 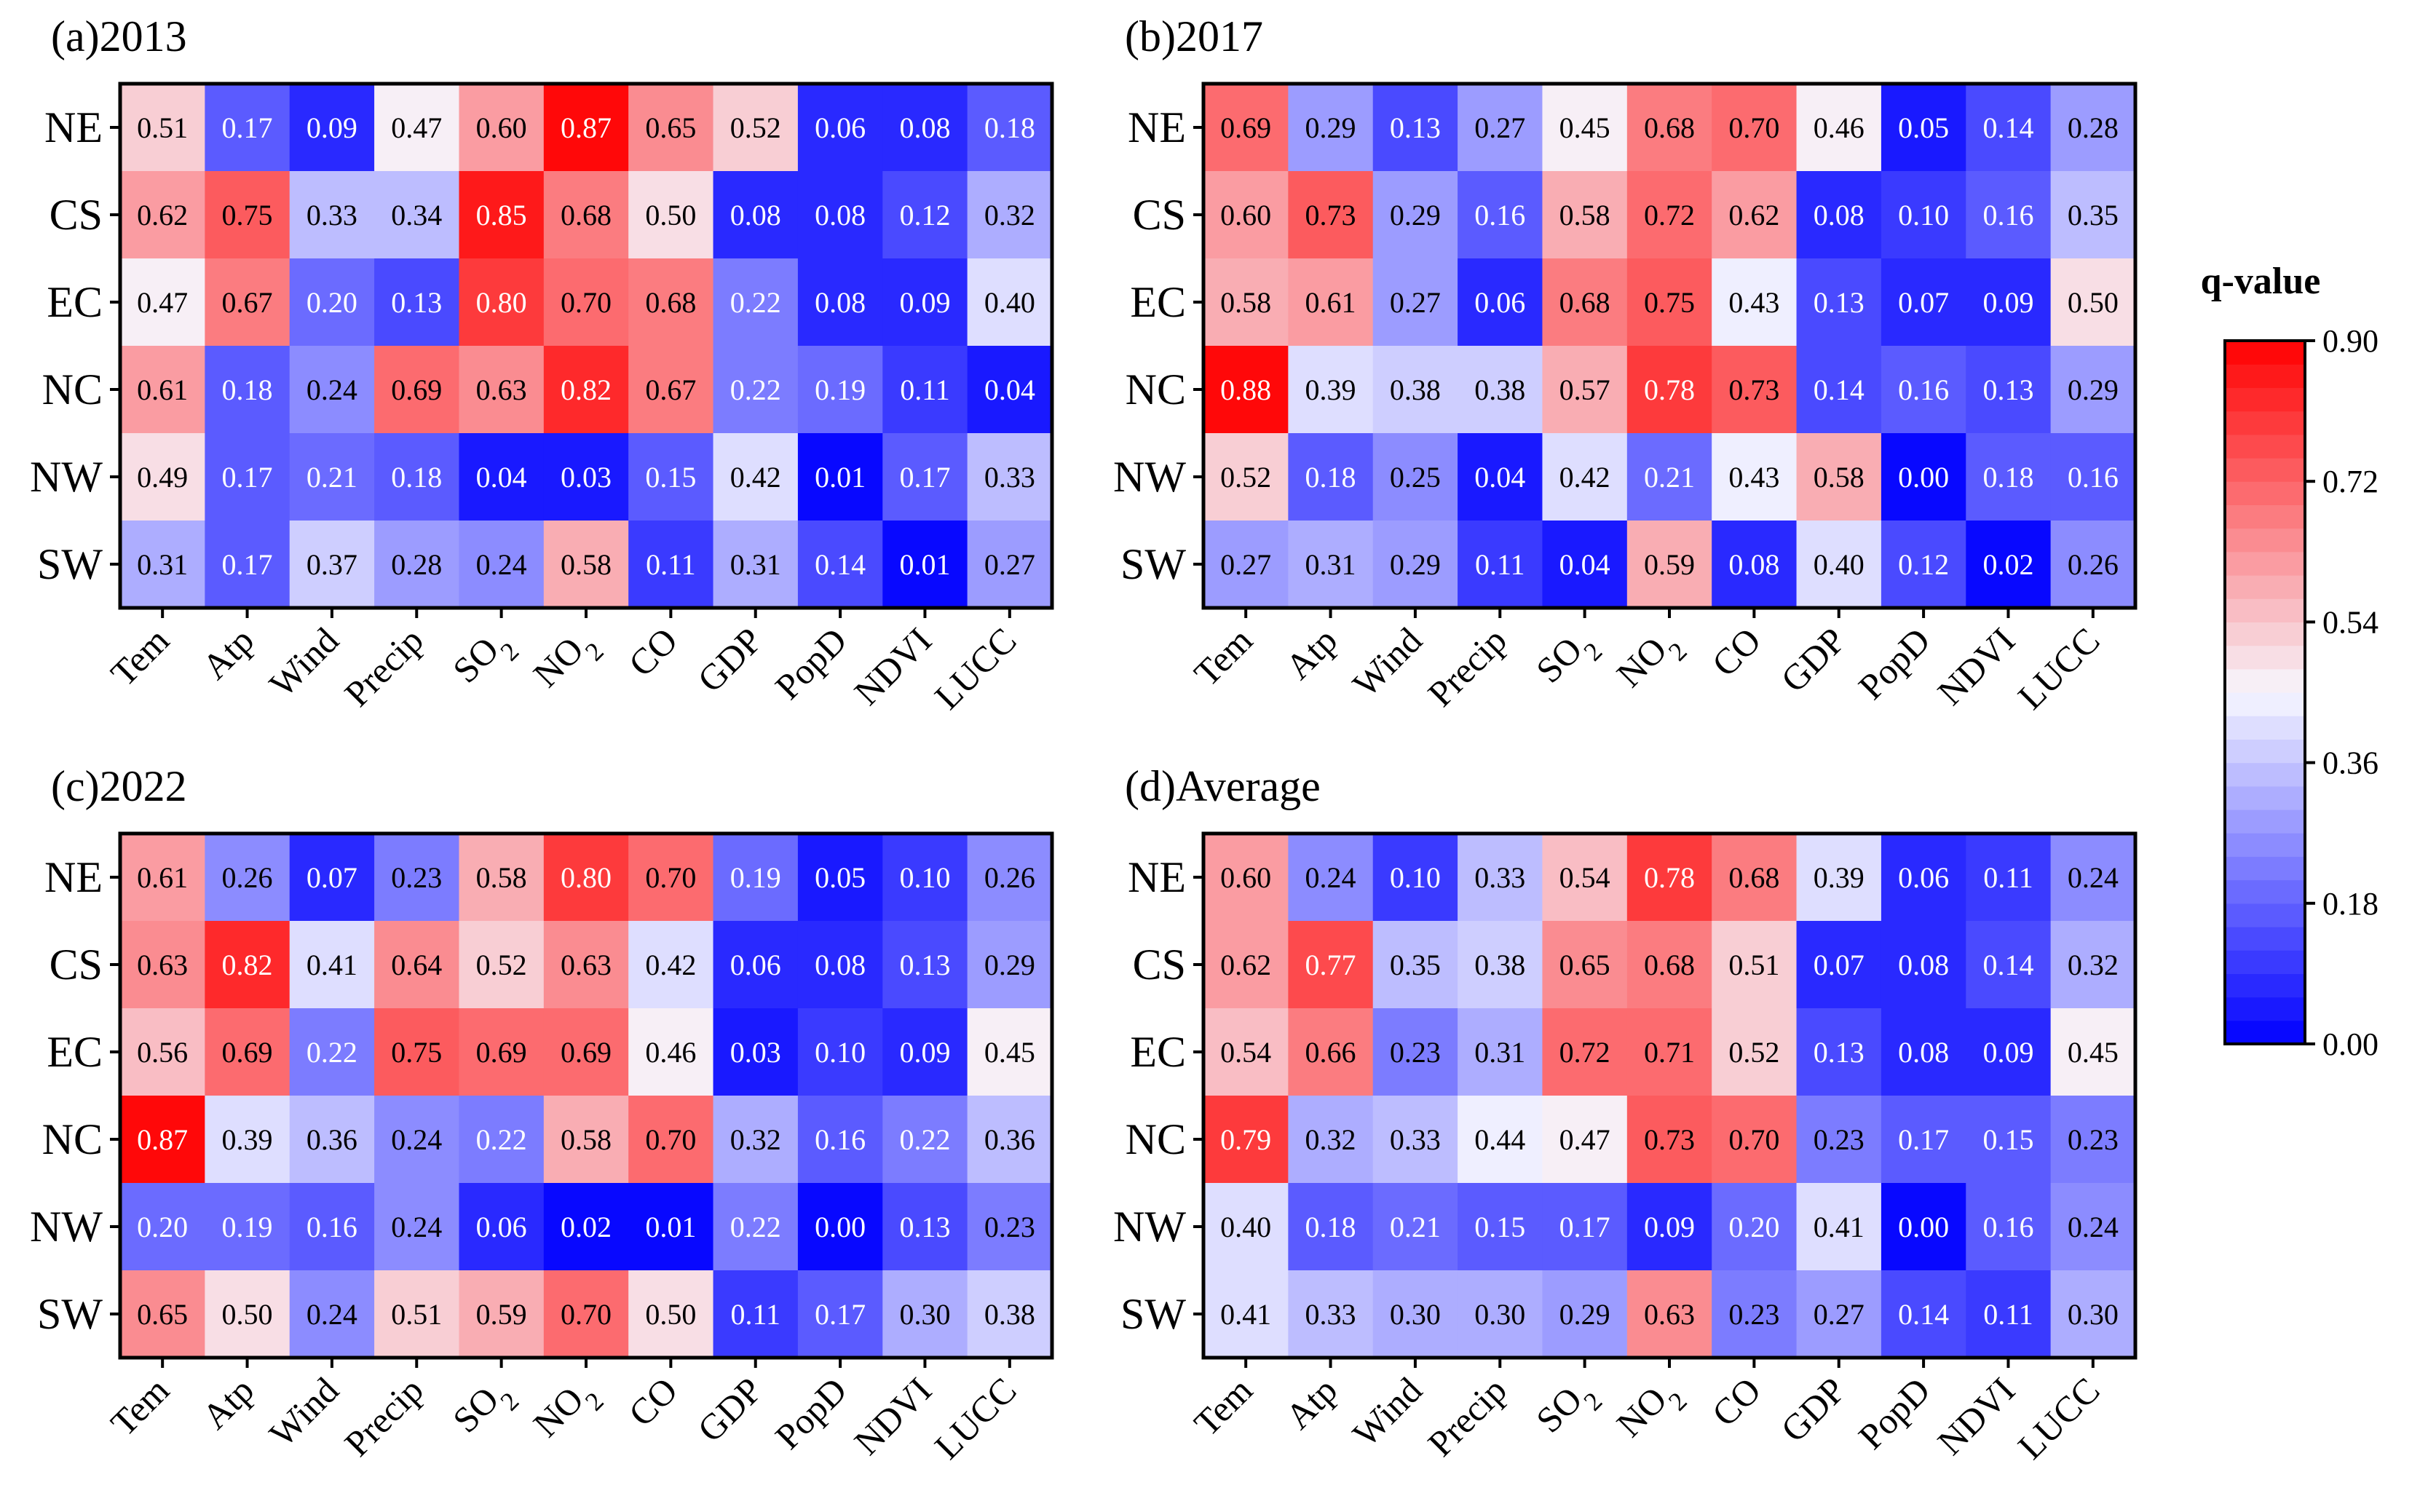 I want to click on row-label-nc: NC, so click(x=1156, y=389).